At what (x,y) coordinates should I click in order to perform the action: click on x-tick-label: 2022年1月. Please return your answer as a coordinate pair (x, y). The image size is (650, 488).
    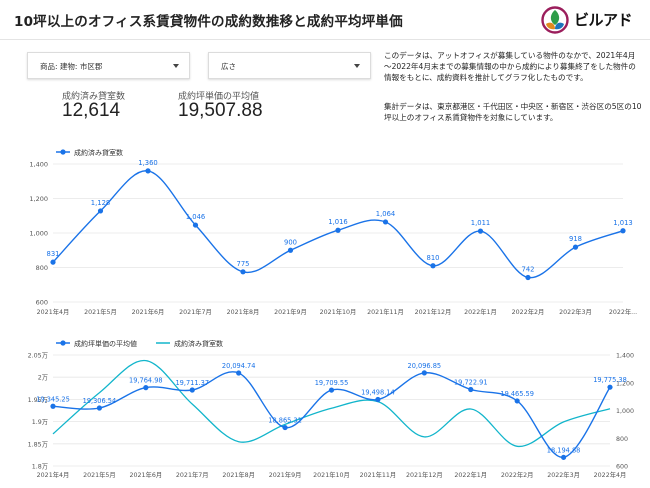
    Looking at the image, I should click on (480, 311).